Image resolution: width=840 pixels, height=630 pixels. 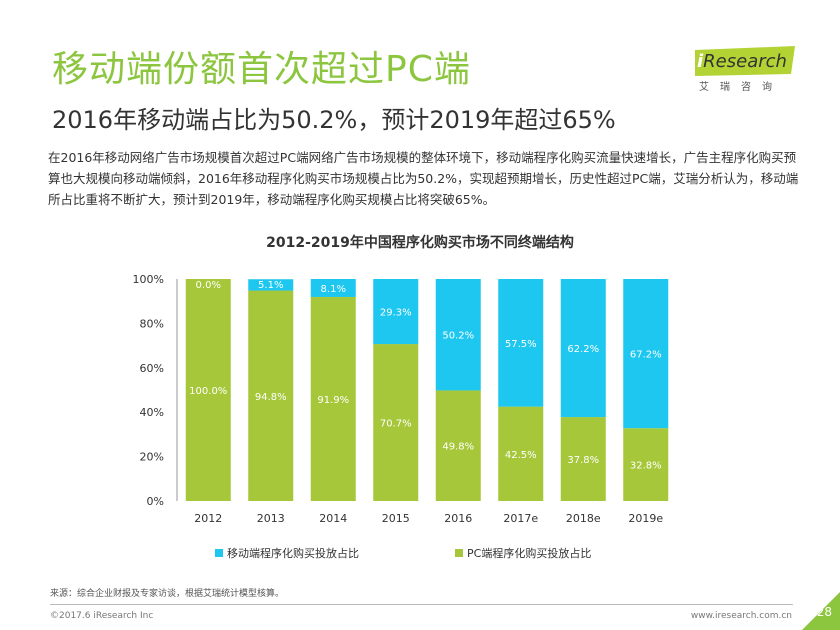 I want to click on data-label-pc: 100.0%, so click(x=208, y=391).